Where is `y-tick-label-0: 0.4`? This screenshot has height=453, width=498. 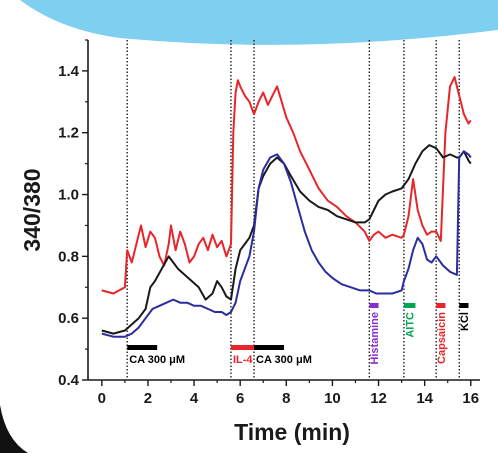 y-tick-label-0: 0.4 is located at coordinates (69, 380).